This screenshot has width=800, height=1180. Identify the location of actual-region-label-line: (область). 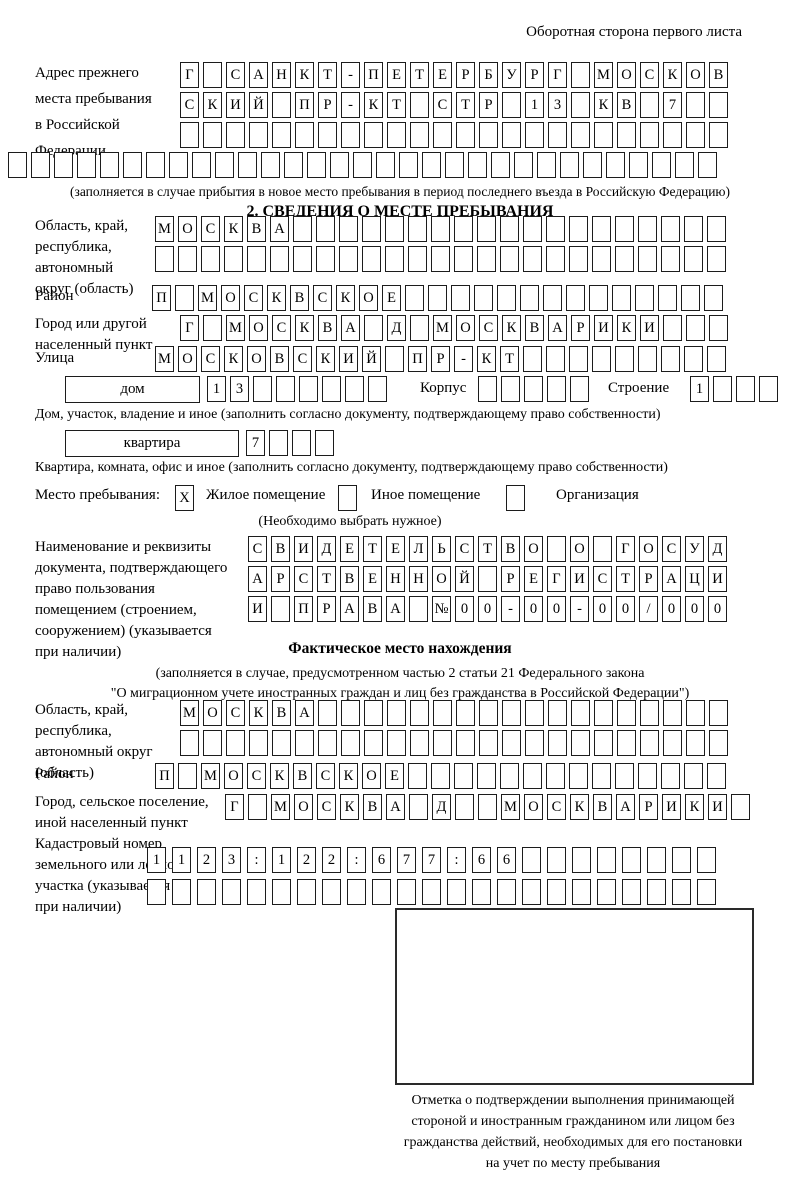
(64, 773).